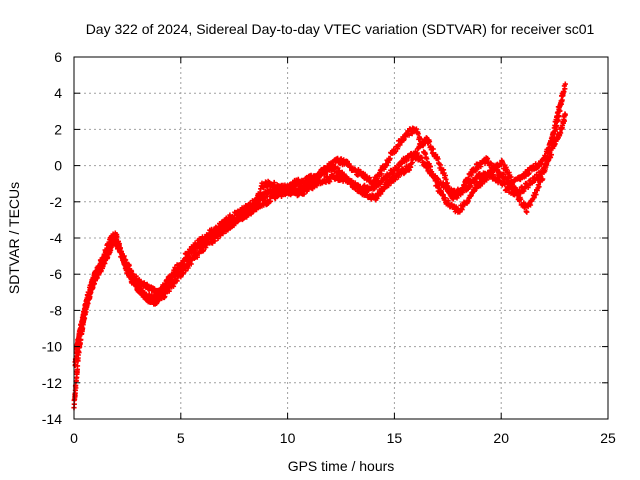 The width and height of the screenshot is (640, 480). I want to click on y-axis-label: SDTVAR / TECUs, so click(14, 238).